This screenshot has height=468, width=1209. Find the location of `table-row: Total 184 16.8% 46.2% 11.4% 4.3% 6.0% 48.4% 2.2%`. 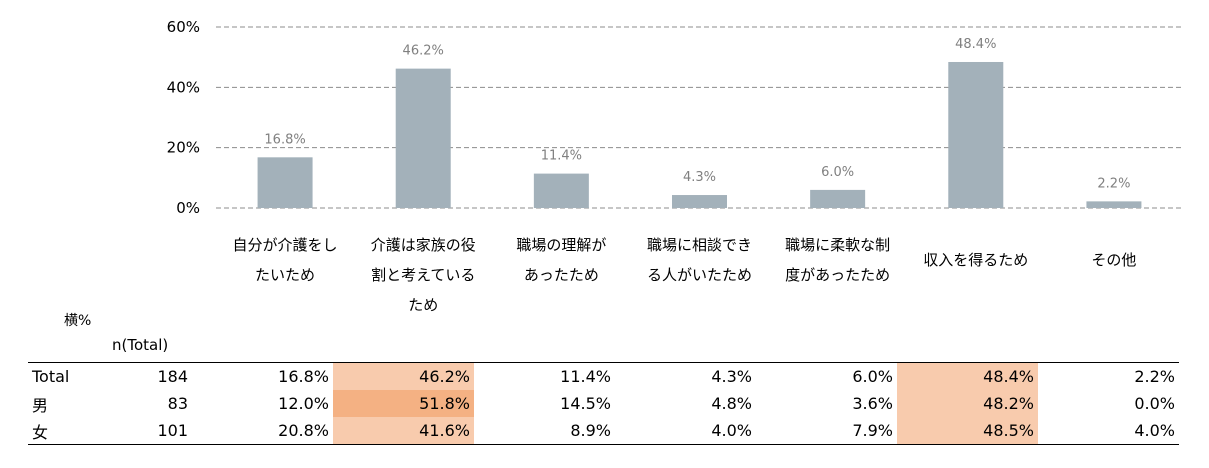

table-row: Total 184 16.8% 46.2% 11.4% 4.3% 6.0% 48.4% 2.2% is located at coordinates (603, 376).